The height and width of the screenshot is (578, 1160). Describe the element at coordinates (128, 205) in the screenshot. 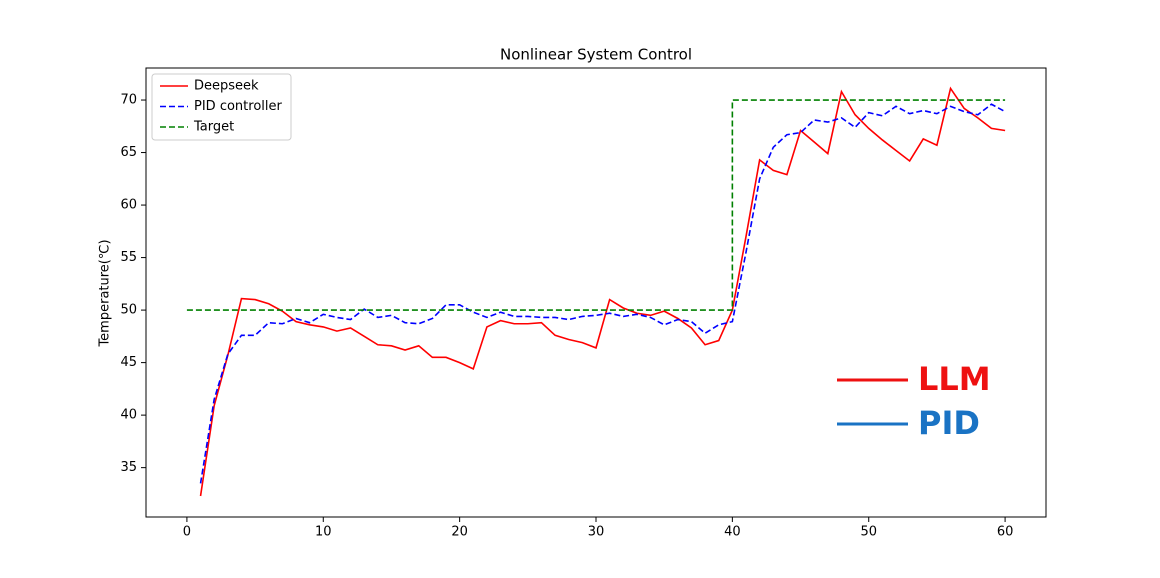

I see `y-tick-label: 60` at that location.